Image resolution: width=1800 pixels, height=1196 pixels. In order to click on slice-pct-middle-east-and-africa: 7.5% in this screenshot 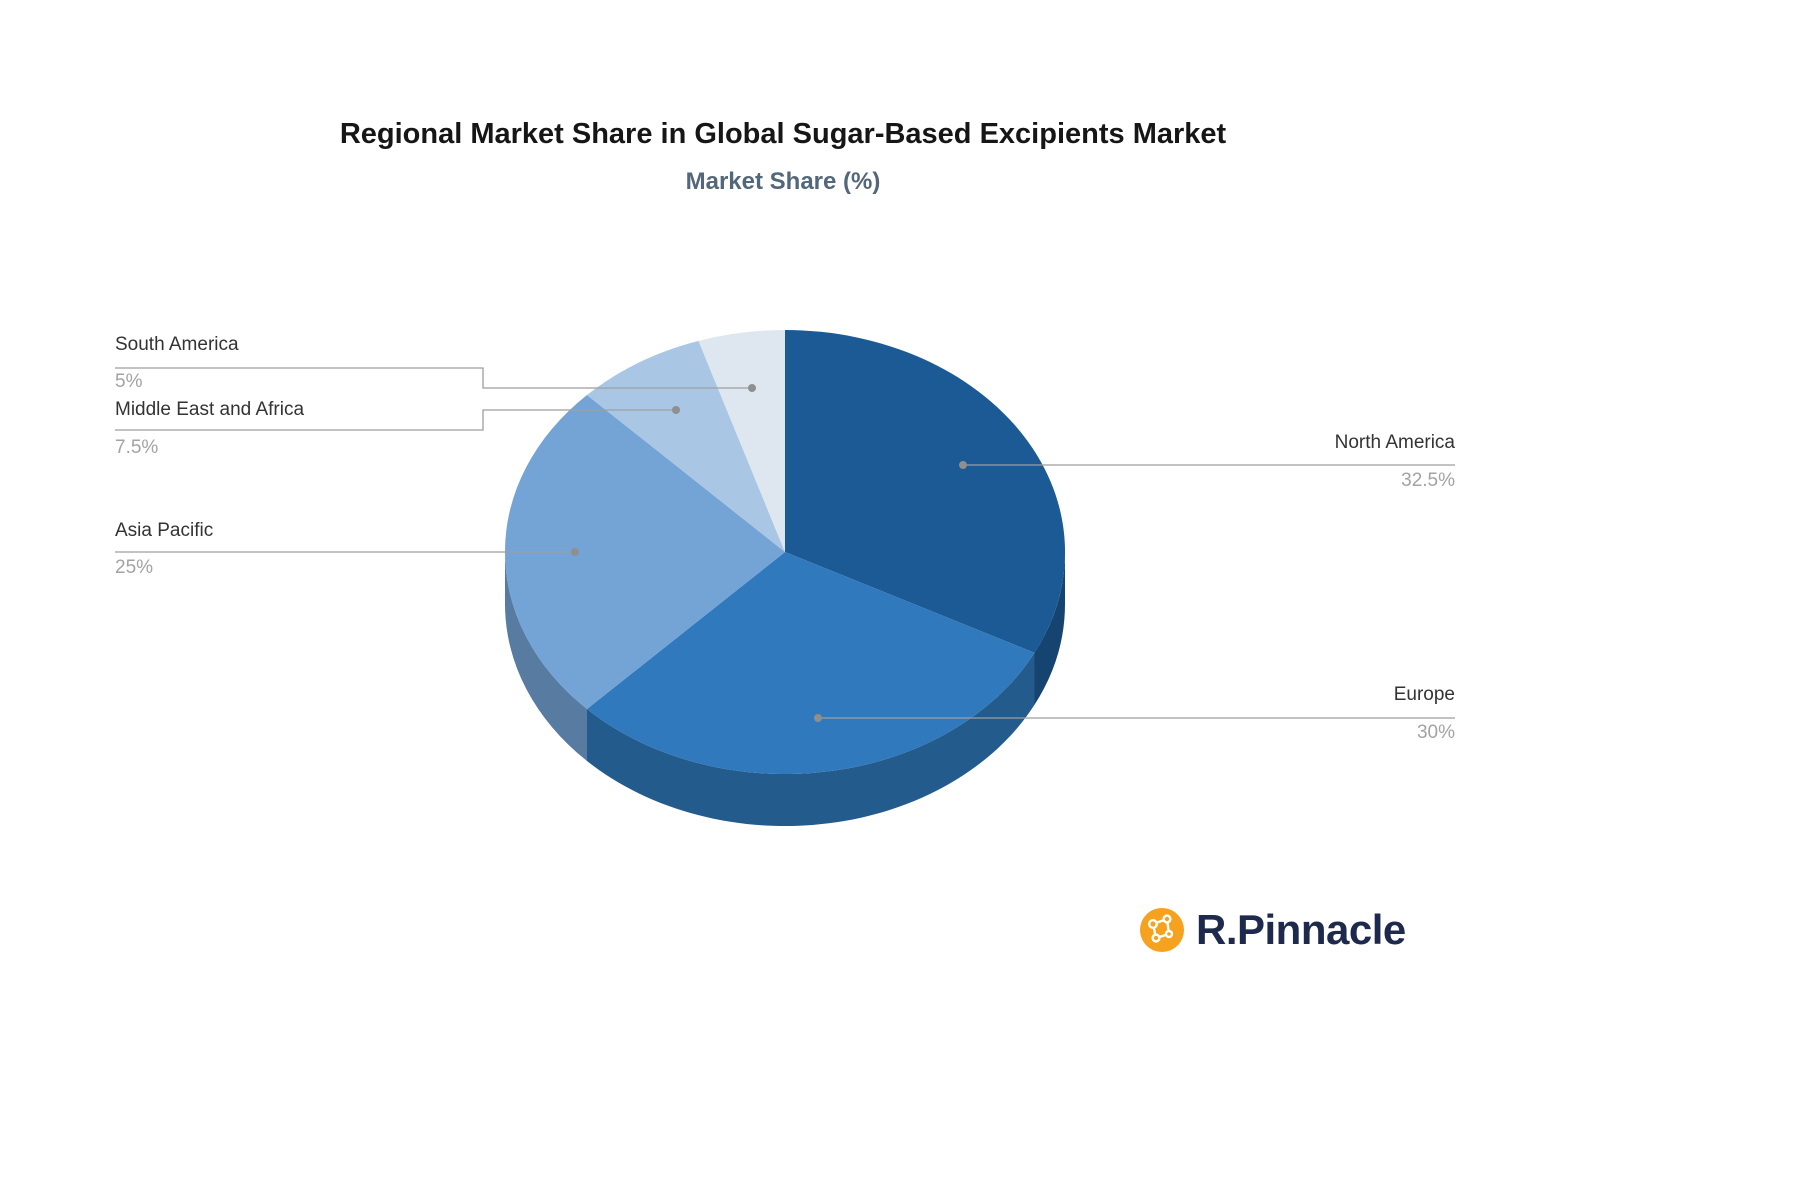, I will do `click(137, 447)`.